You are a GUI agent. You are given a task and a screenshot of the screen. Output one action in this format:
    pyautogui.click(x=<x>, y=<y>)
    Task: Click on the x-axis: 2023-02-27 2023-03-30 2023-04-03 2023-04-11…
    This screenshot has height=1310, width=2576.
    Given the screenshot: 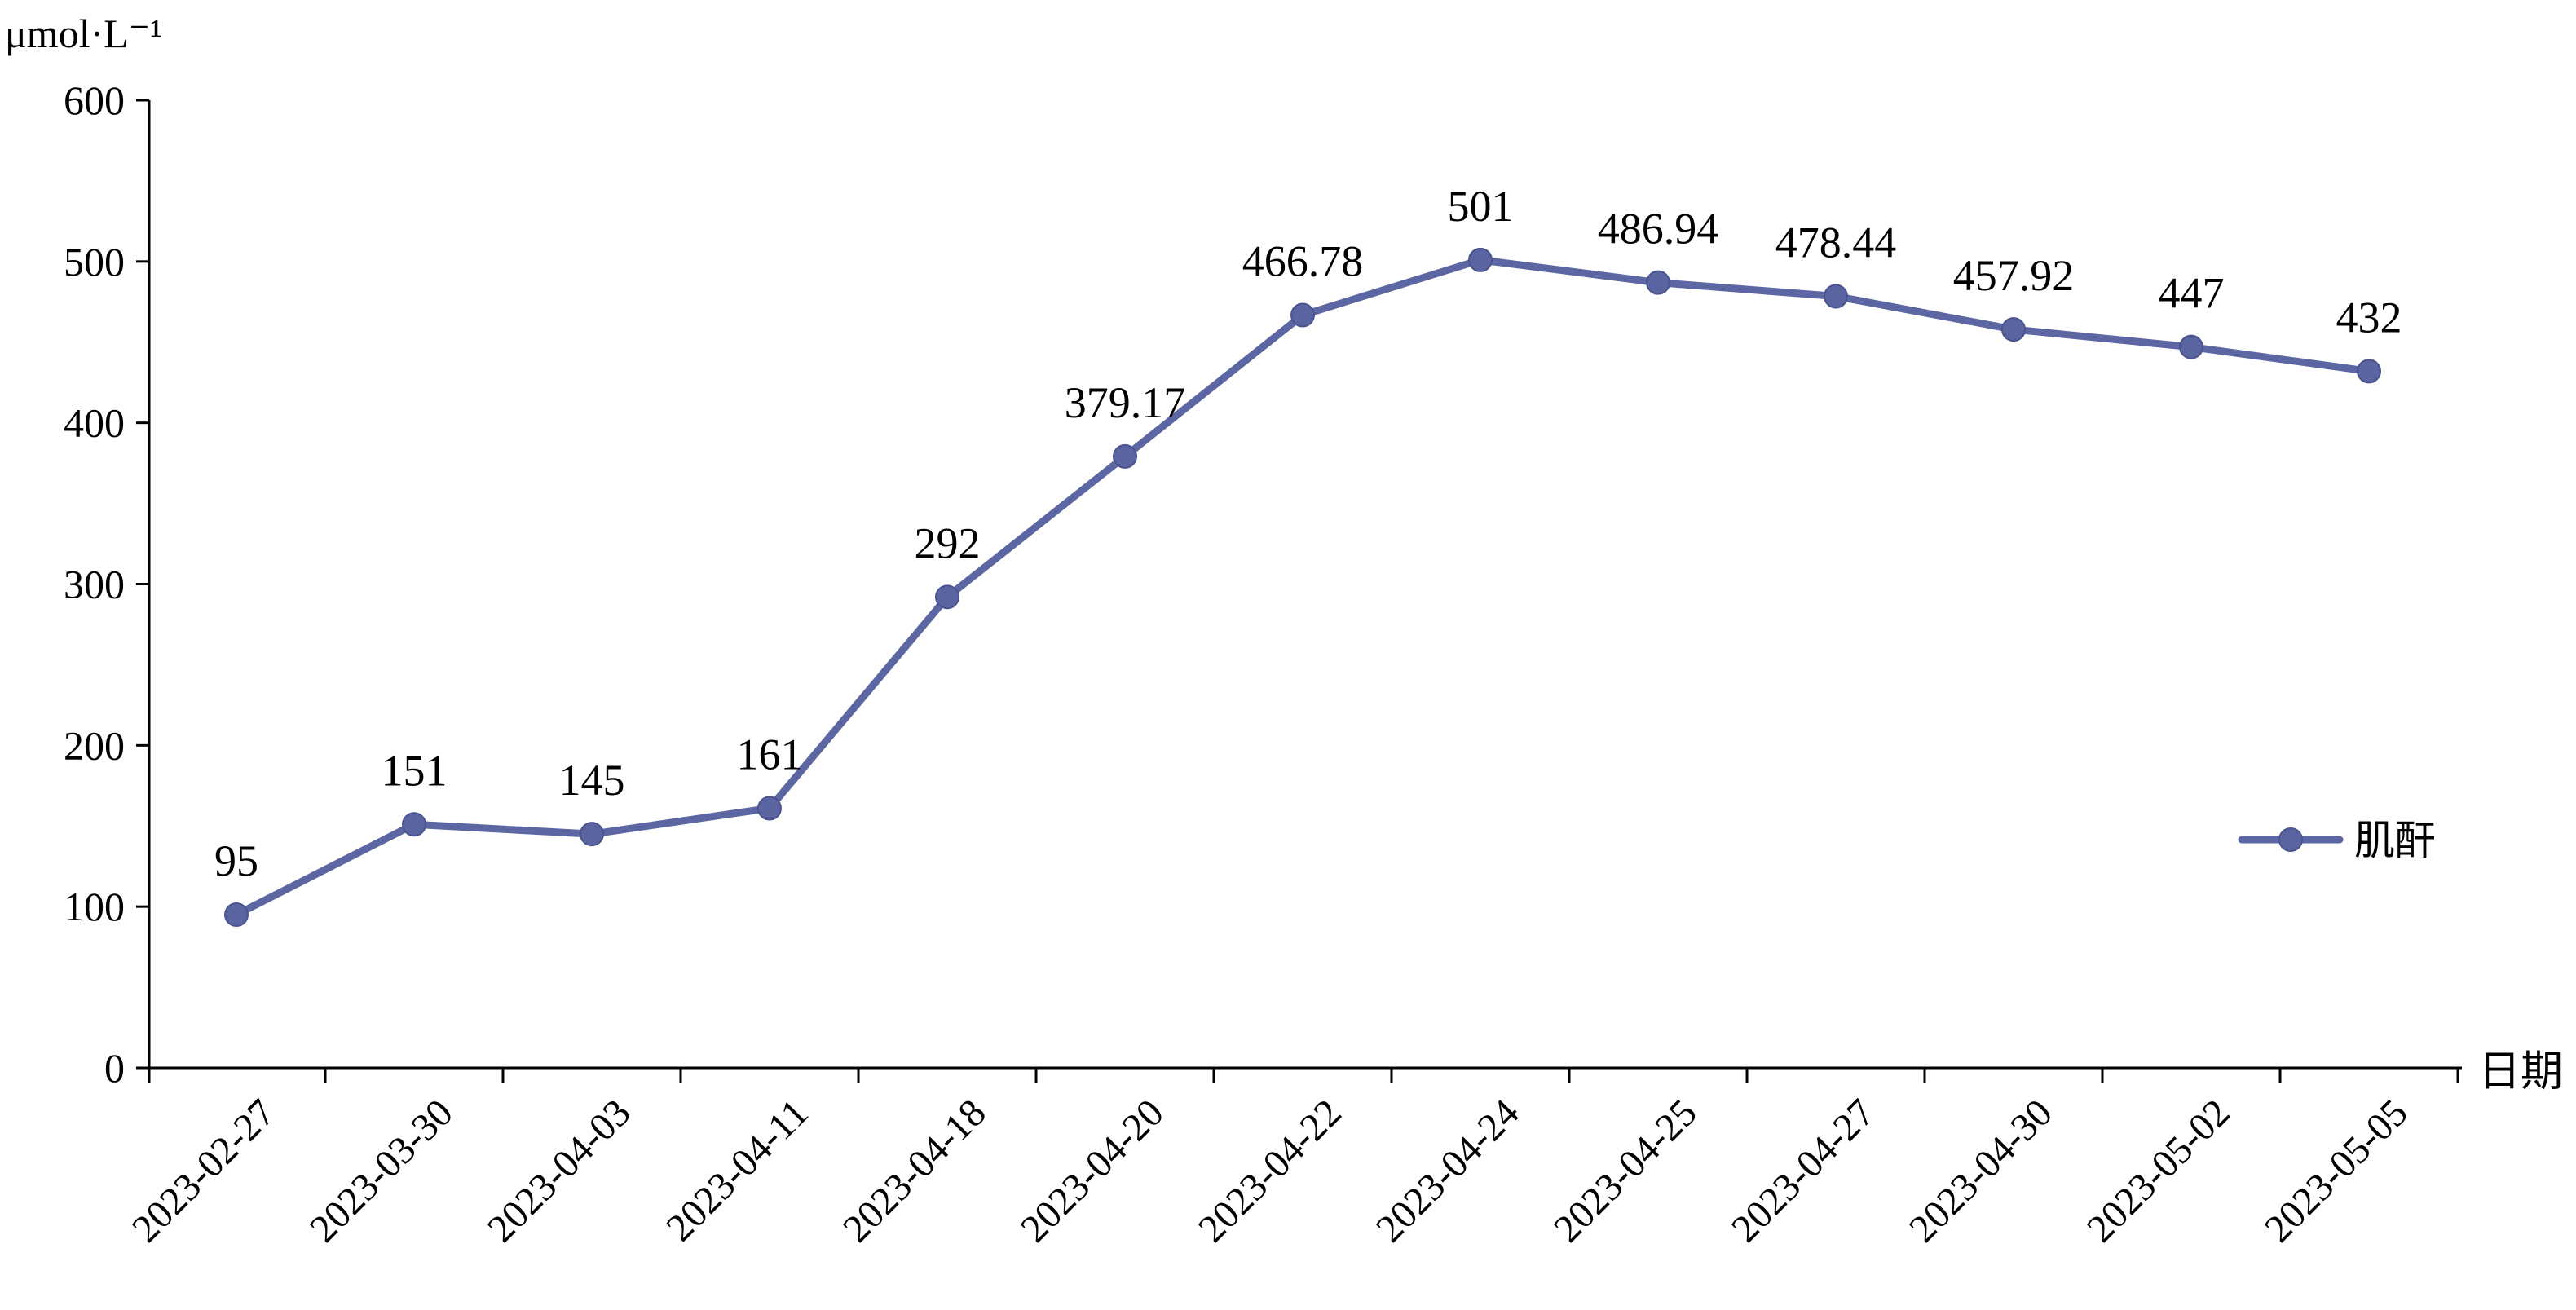 What is the action you would take?
    pyautogui.click(x=1293, y=1158)
    